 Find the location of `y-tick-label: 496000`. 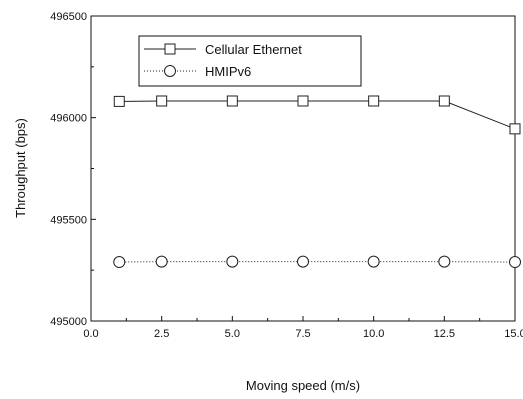

y-tick-label: 496000 is located at coordinates (68, 119).